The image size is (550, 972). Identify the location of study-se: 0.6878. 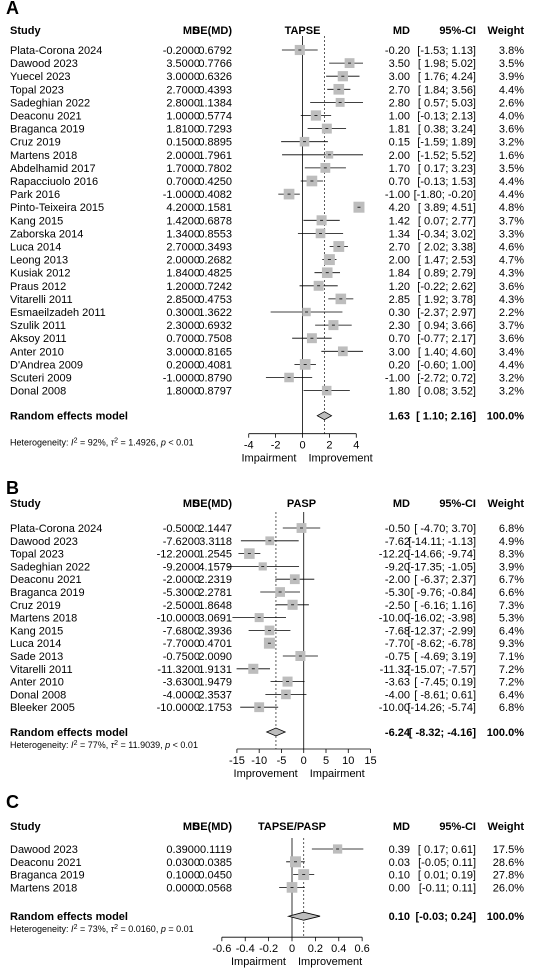
(215, 221).